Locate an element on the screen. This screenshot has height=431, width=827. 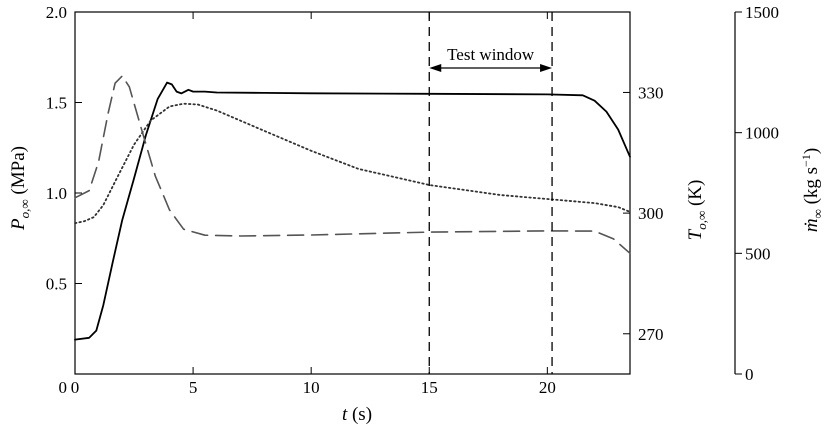
test-window-annotation: Test window is located at coordinates (490, 193).